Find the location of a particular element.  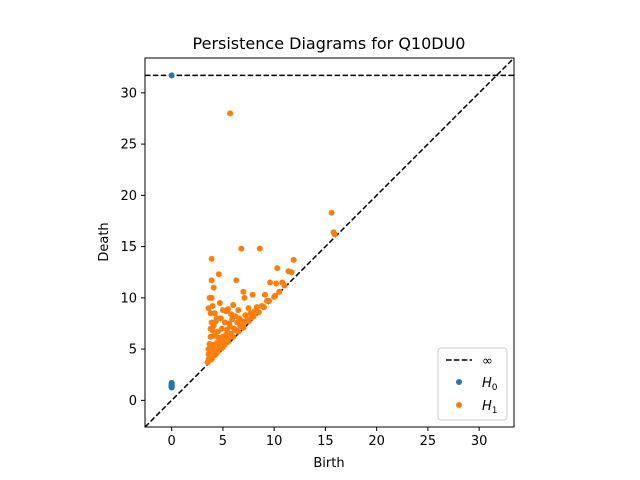

x-tick-label: 15 is located at coordinates (325, 441).